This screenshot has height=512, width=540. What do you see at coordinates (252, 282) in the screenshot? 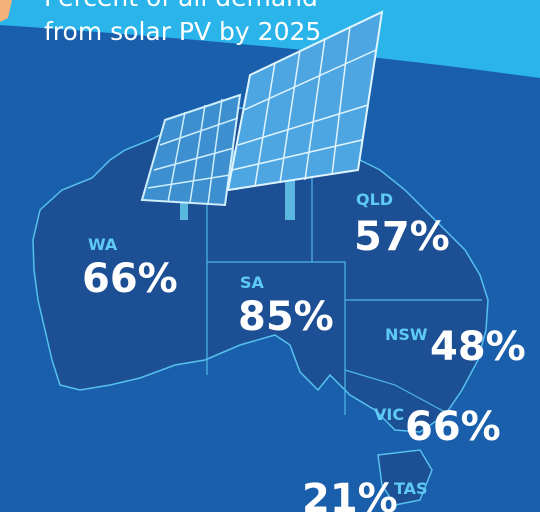
I see `region-label: SA` at bounding box center [252, 282].